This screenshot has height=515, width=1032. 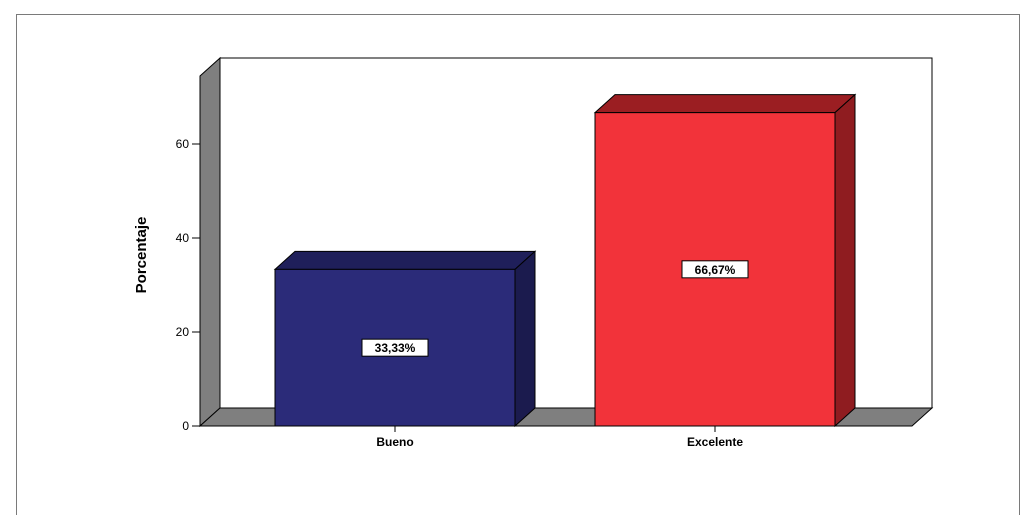 I want to click on y-axis-title: Porcentaje, so click(x=141, y=255).